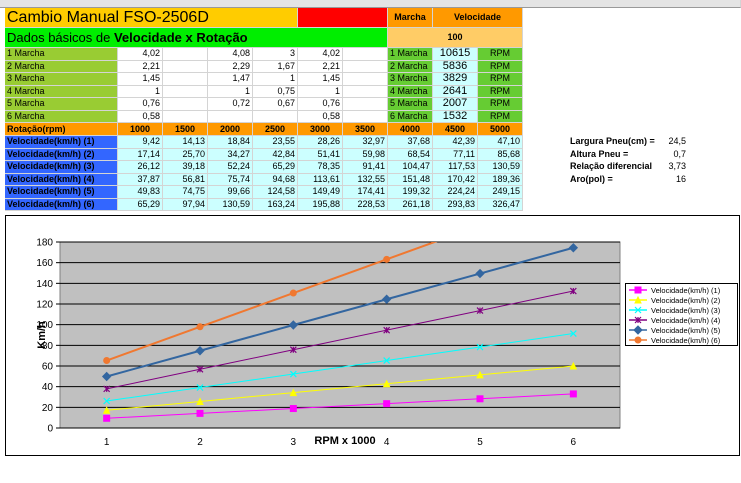  Describe the element at coordinates (61, 116) in the screenshot. I see `gear-label: 6 Marcha` at that location.